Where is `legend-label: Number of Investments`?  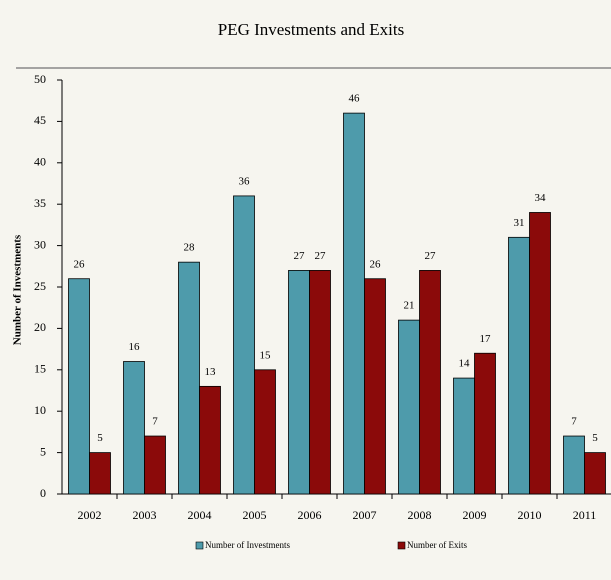
legend-label: Number of Investments is located at coordinates (247, 545).